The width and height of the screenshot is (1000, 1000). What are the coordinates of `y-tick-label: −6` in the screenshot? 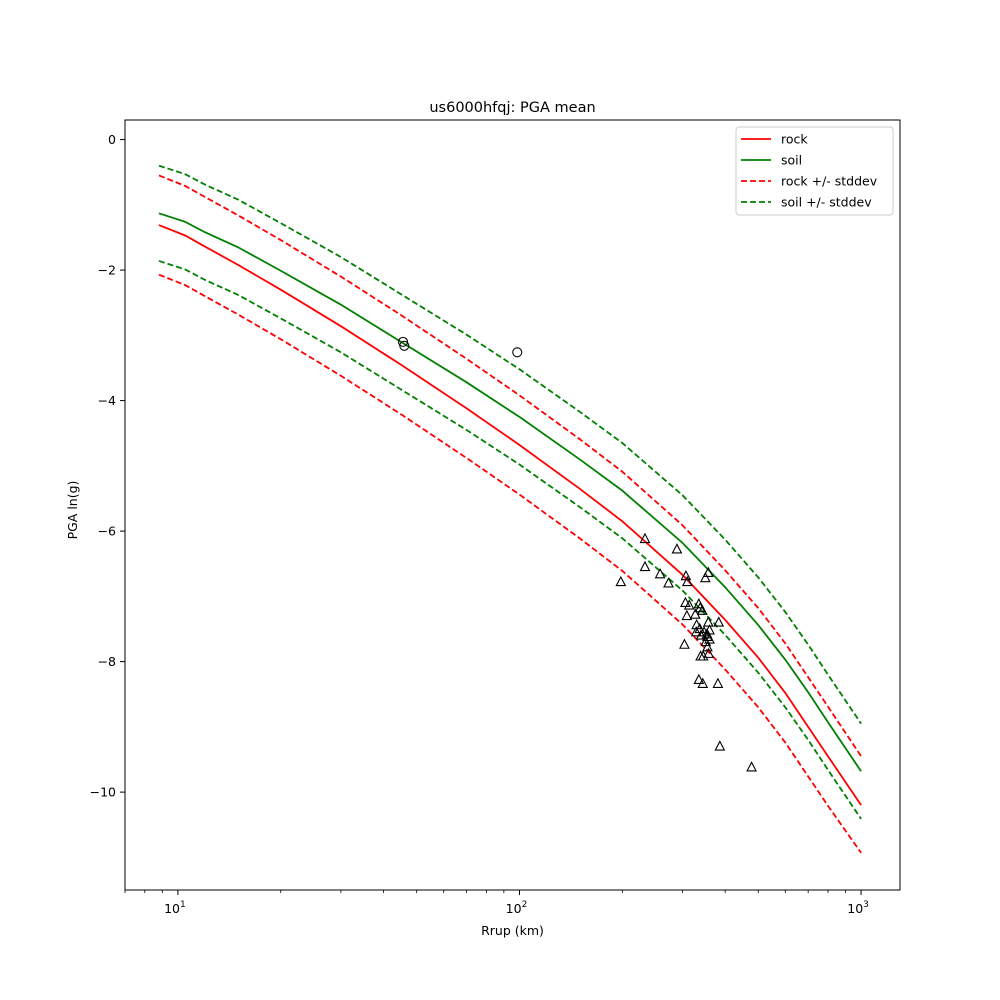 It's located at (107, 531).